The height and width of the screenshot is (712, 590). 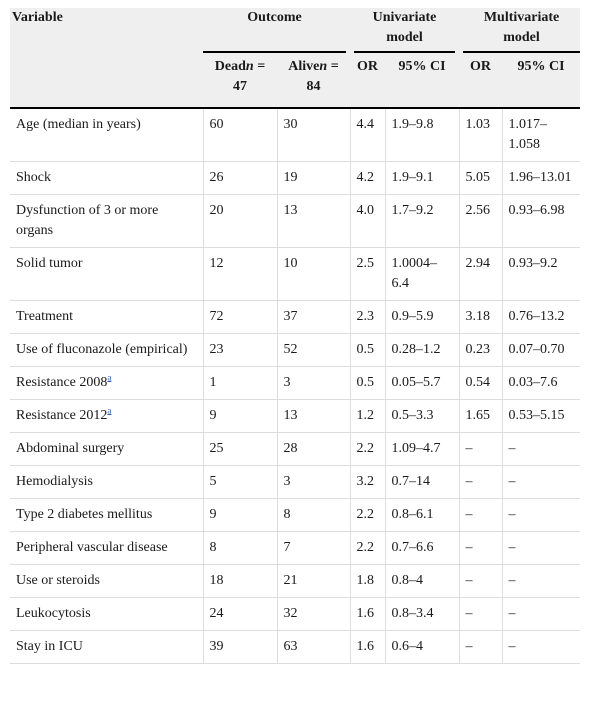 What do you see at coordinates (216, 177) in the screenshot?
I see `dead-count-cell-text: 26` at bounding box center [216, 177].